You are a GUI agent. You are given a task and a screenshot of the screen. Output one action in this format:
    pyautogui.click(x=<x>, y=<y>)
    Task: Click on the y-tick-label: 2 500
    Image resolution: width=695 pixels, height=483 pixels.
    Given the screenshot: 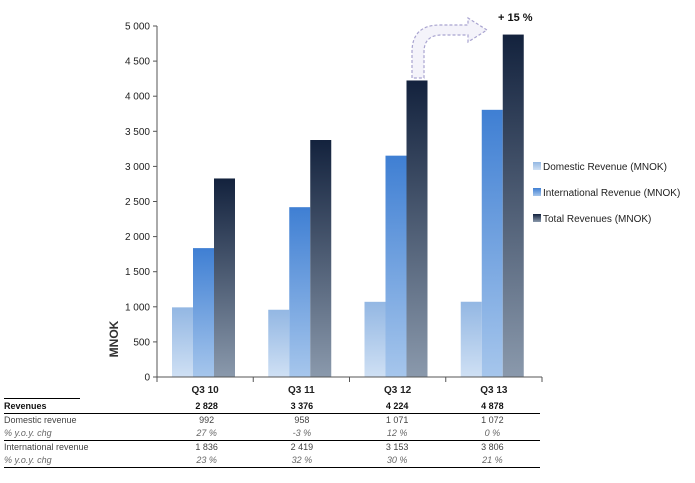 What is the action you would take?
    pyautogui.click(x=137, y=202)
    